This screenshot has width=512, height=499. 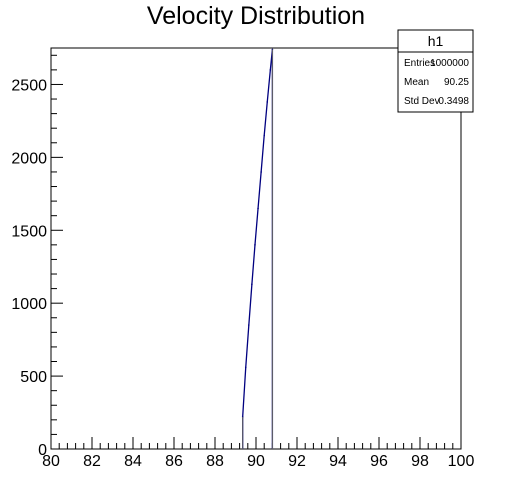 I want to click on stats-mean-label: Mean, so click(x=416, y=82).